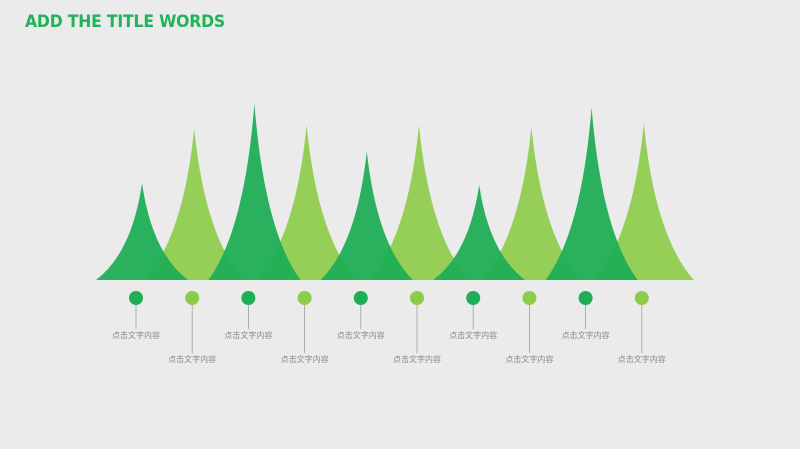  What do you see at coordinates (192, 359) in the screenshot?
I see `peak-label-2: 点击文字内容` at bounding box center [192, 359].